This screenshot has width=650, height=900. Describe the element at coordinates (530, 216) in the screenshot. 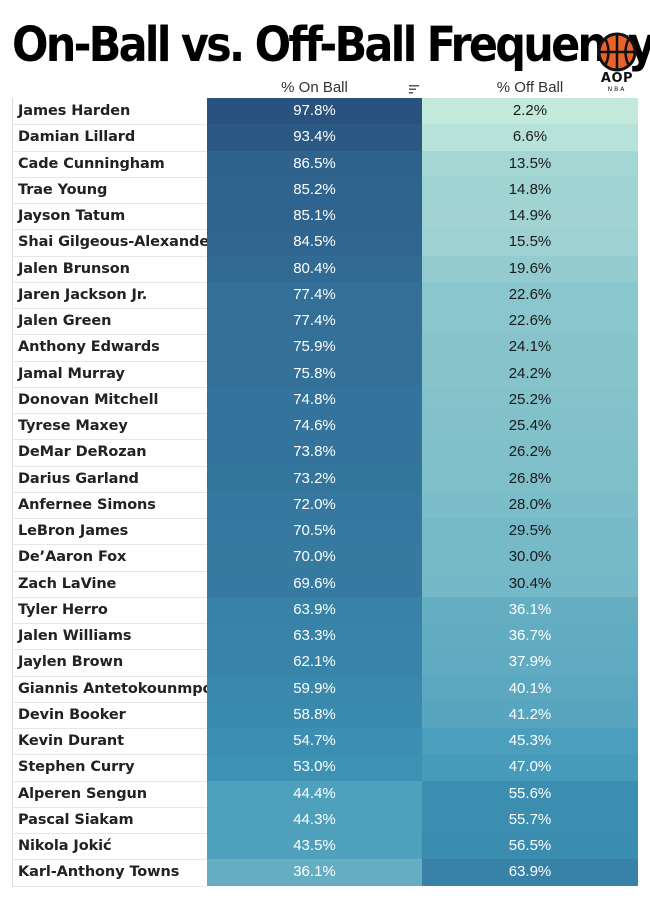

I see `off-ball-cell: 14.9%` at that location.